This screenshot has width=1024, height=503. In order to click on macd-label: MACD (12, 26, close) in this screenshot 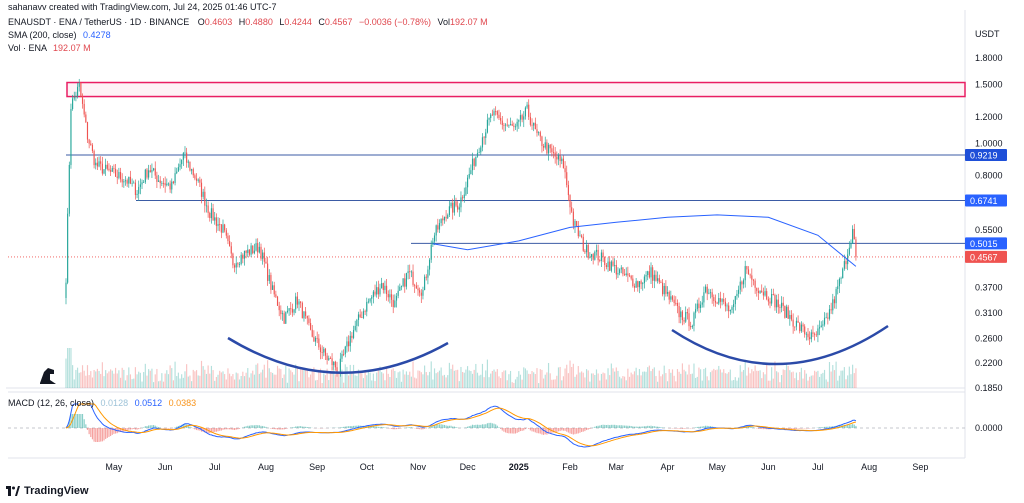, I will do `click(51, 403)`.